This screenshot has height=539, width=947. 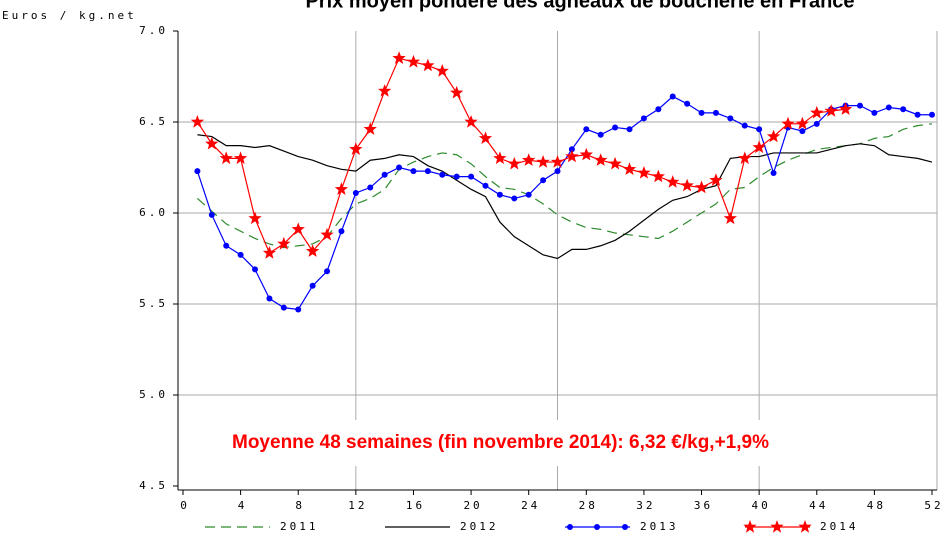 I want to click on x-tick-label: 16, so click(x=415, y=505).